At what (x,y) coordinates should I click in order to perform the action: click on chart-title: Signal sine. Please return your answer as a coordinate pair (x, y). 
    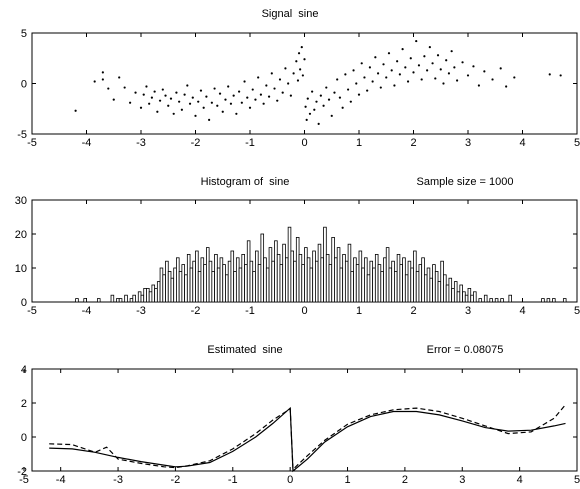
    Looking at the image, I should click on (290, 14).